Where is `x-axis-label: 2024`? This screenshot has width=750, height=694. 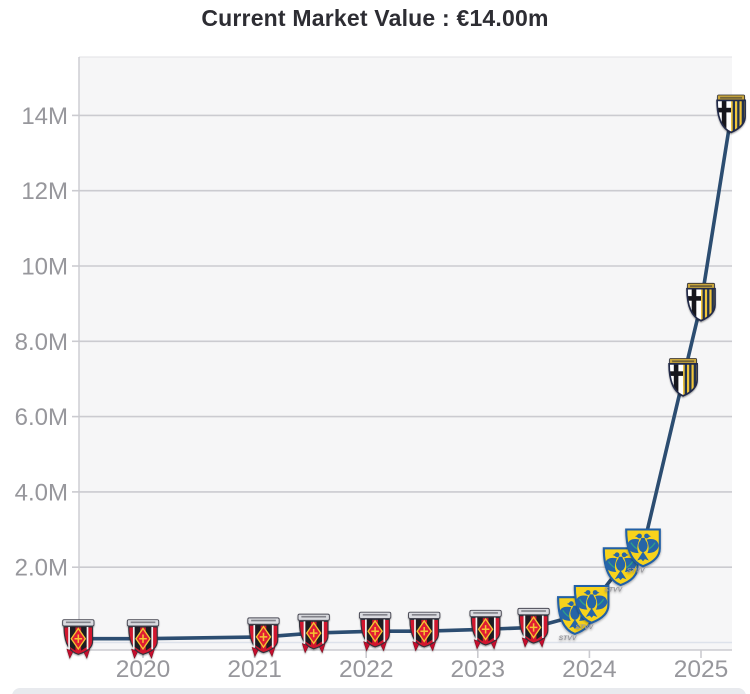
x-axis-label: 2024 is located at coordinates (589, 669).